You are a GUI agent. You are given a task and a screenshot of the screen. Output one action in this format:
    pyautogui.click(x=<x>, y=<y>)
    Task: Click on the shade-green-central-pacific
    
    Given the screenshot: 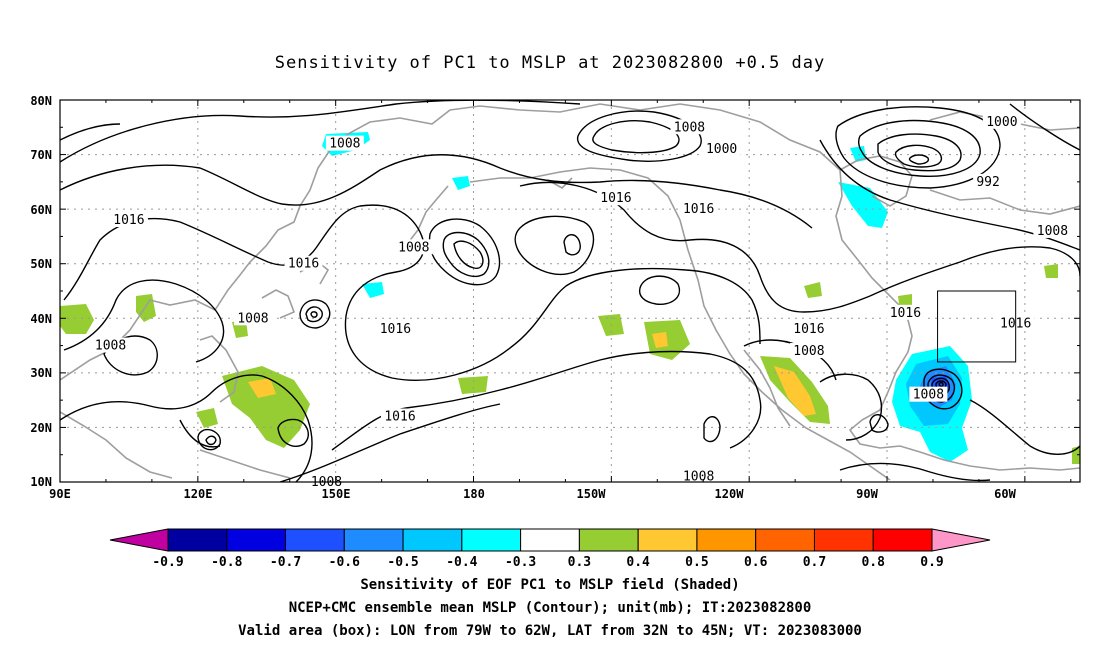 What is the action you would take?
    pyautogui.click(x=473, y=385)
    